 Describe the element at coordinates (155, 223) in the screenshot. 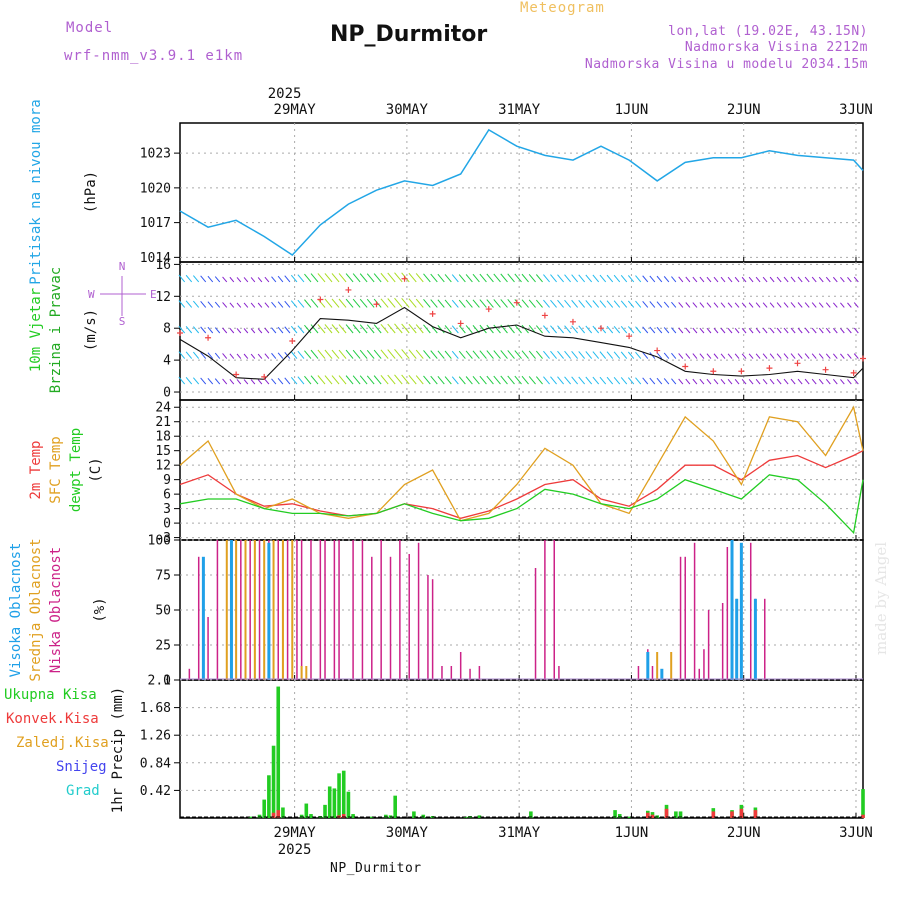

I see `pressure-ytick-label: 1017` at that location.